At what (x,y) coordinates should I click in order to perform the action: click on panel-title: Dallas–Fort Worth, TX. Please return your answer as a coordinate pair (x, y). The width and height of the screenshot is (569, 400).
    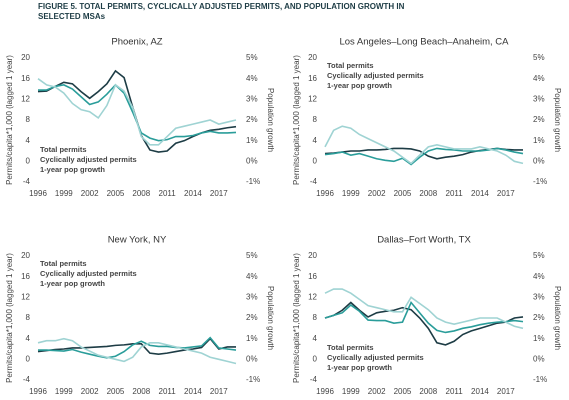
    Looking at the image, I should click on (424, 240).